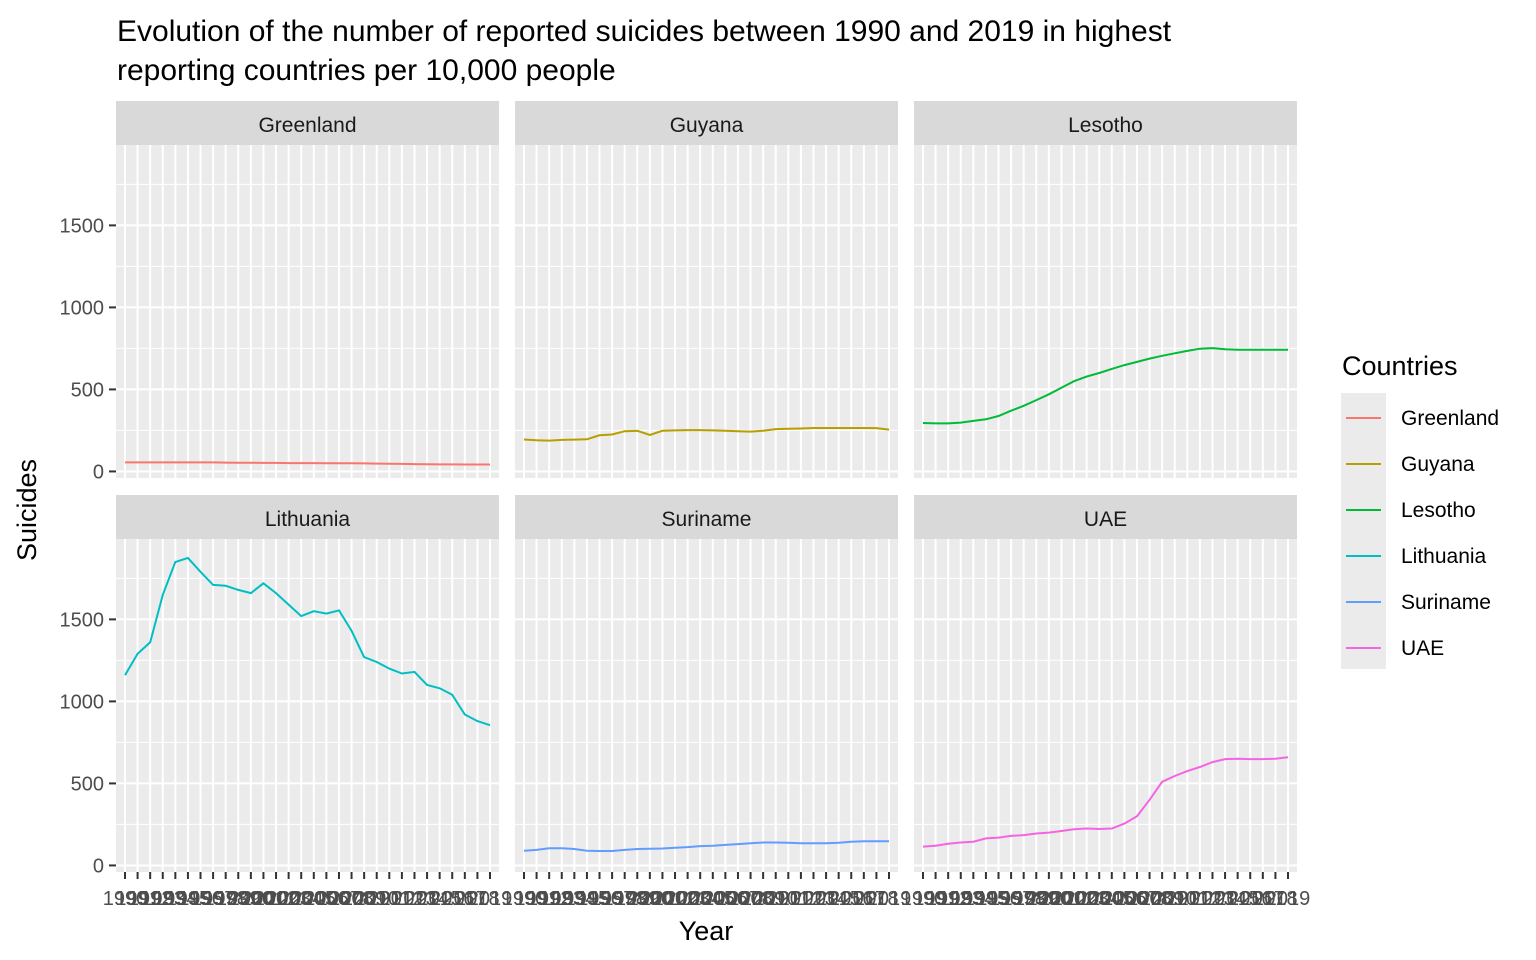 This screenshot has width=1536, height=960. Describe the element at coordinates (307, 641) in the screenshot. I see `series-line-lithuania` at that location.